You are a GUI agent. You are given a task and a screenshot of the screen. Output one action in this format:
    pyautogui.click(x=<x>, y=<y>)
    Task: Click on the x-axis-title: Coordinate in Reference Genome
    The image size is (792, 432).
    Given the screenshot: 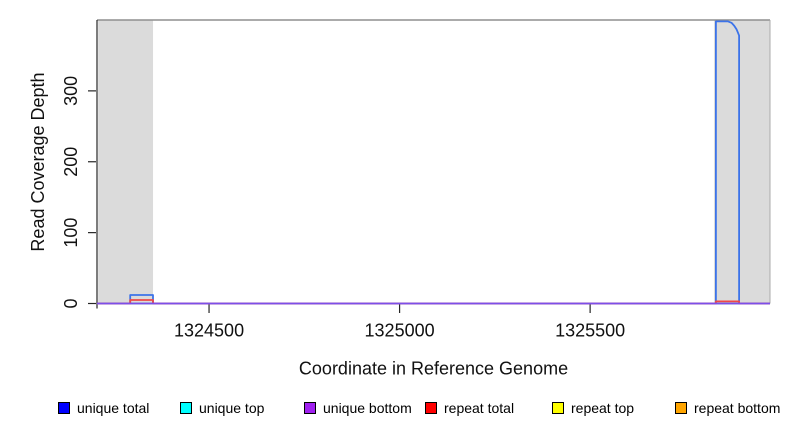 What is the action you would take?
    pyautogui.click(x=433, y=369)
    